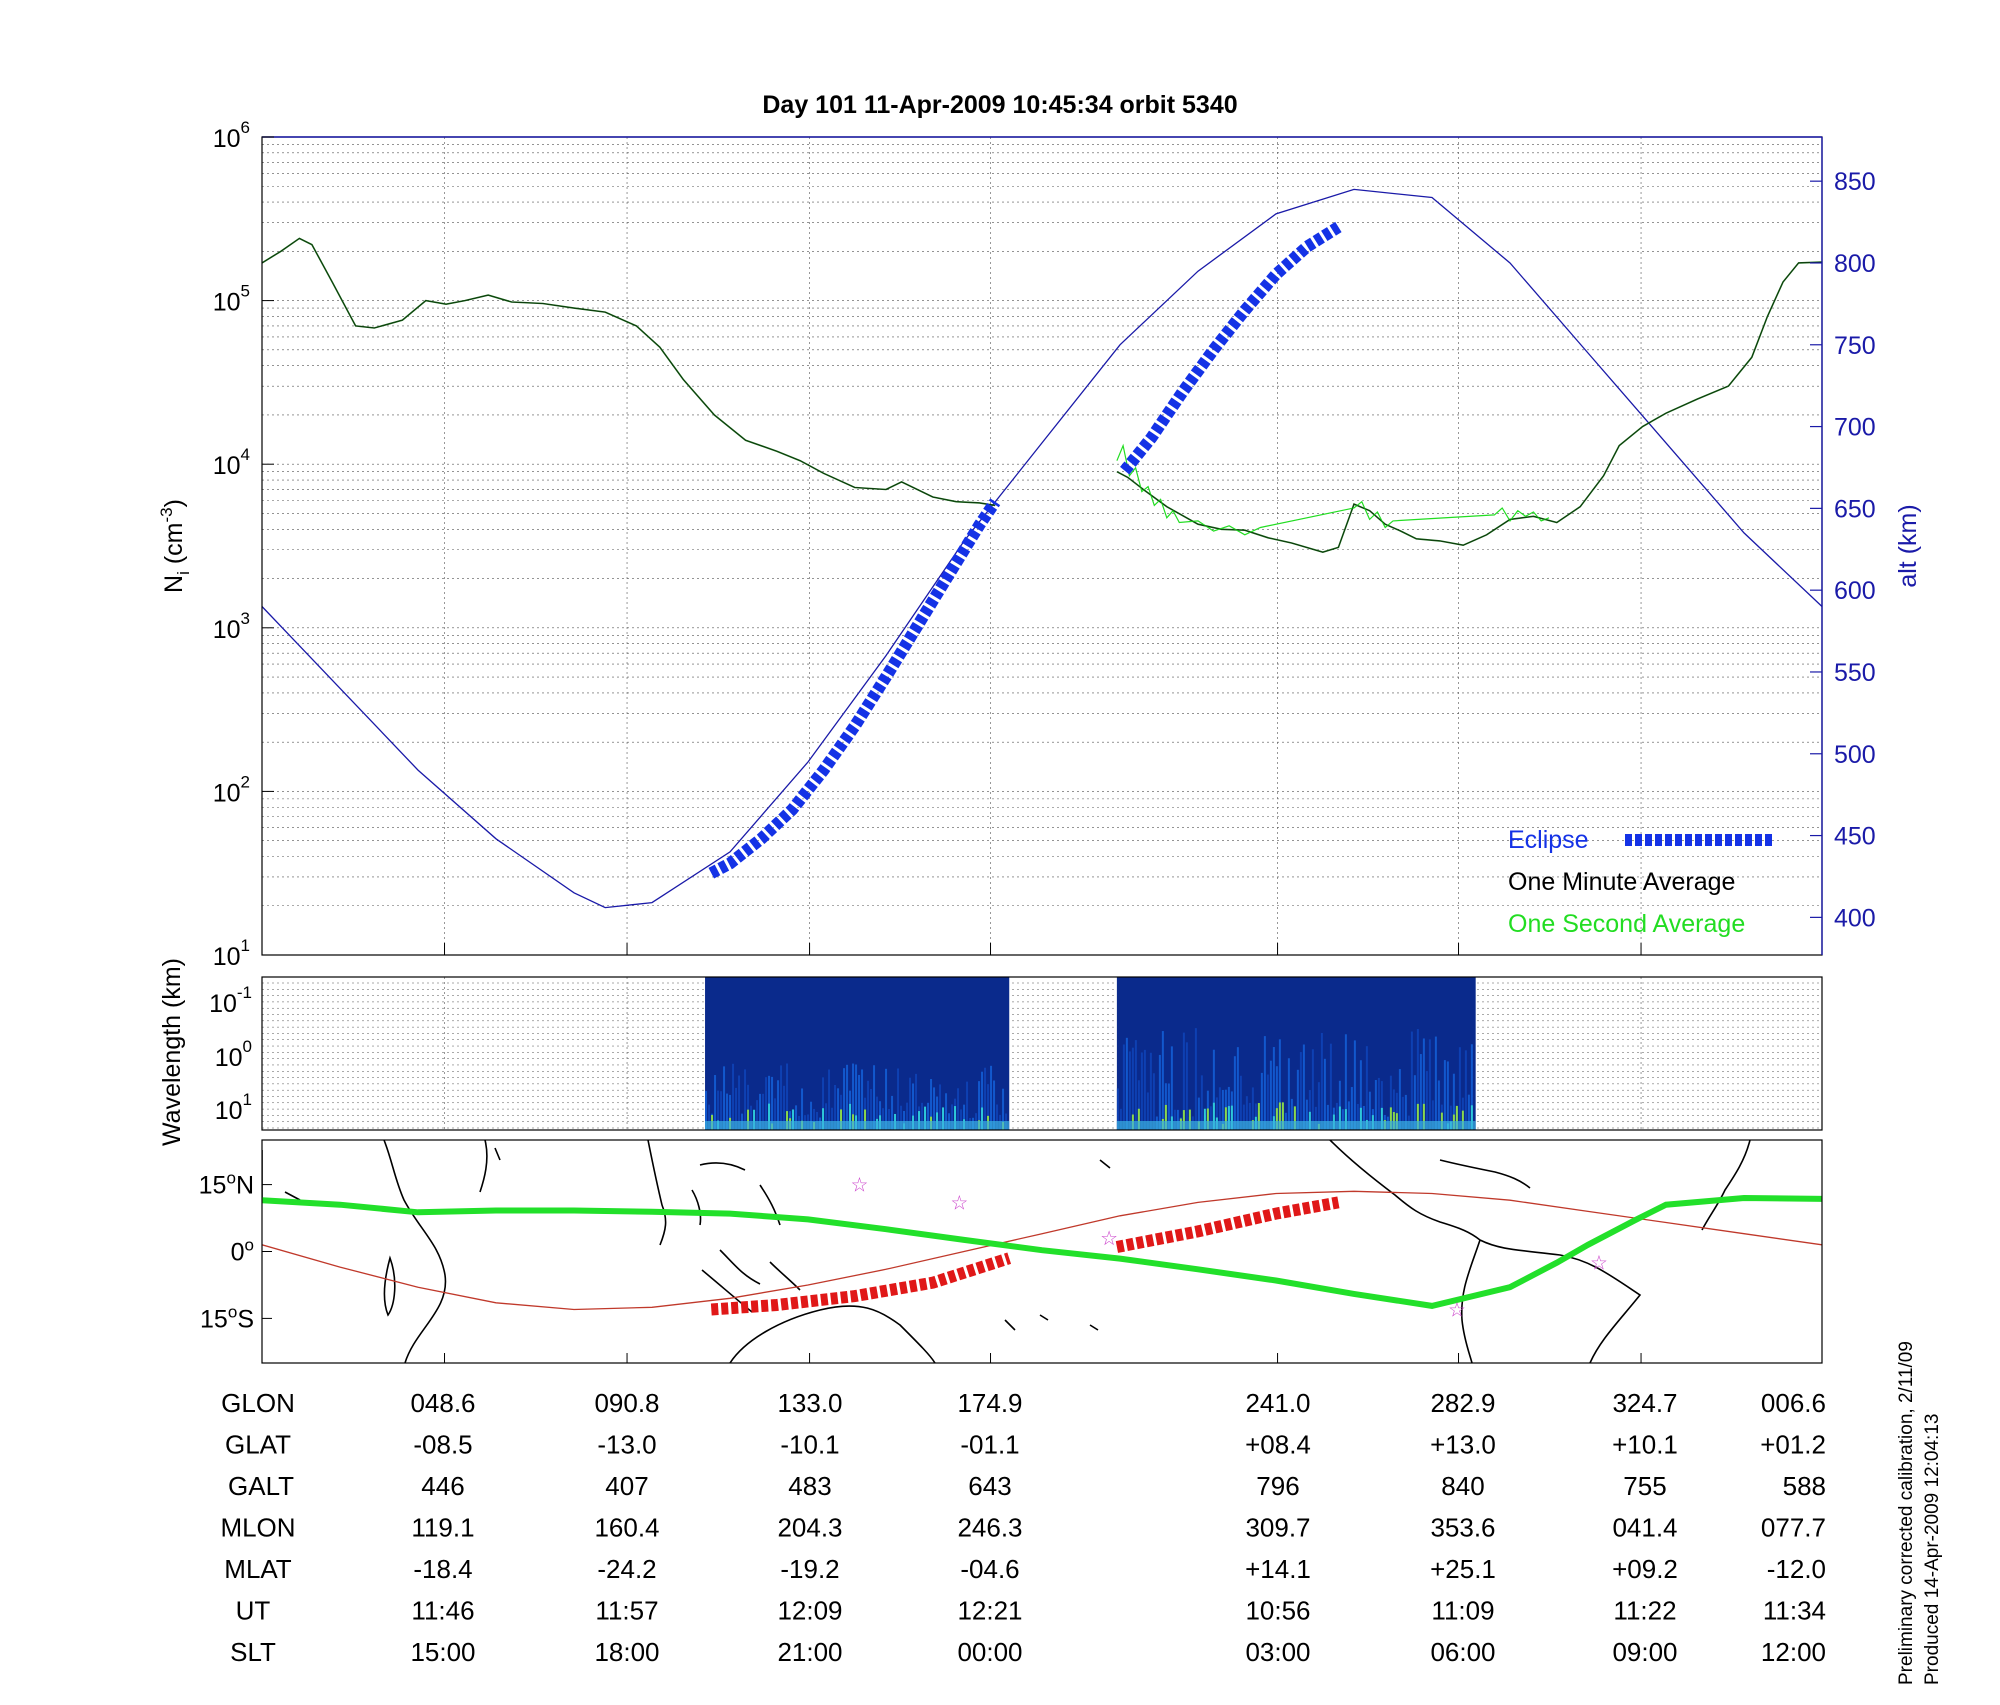 This screenshot has width=2000, height=1705. I want to click on table-cell: 041.4, so click(1644, 1528).